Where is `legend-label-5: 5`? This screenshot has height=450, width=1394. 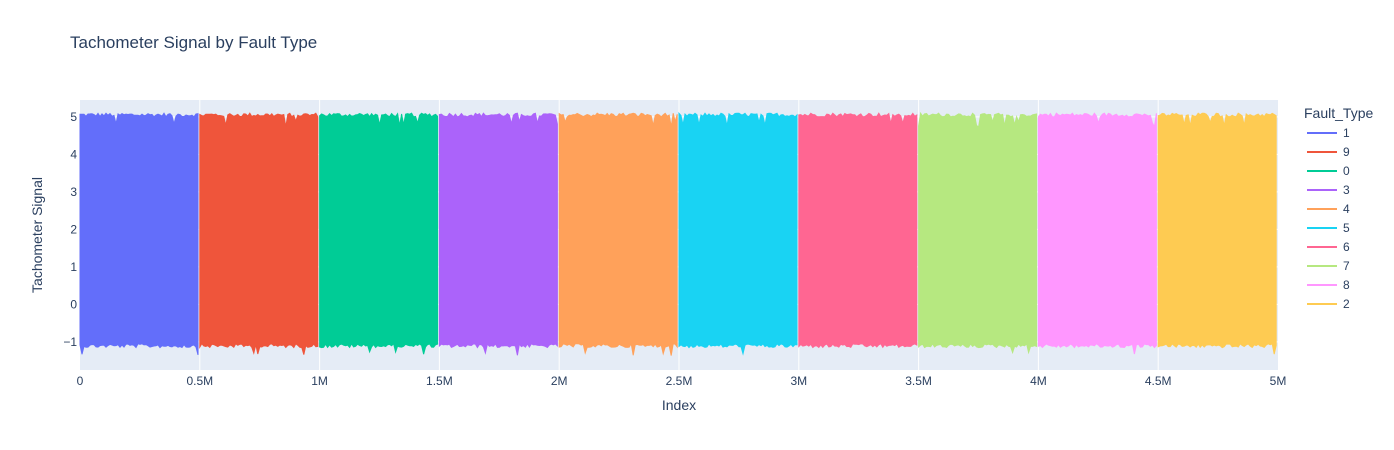
legend-label-5: 5 is located at coordinates (1346, 228).